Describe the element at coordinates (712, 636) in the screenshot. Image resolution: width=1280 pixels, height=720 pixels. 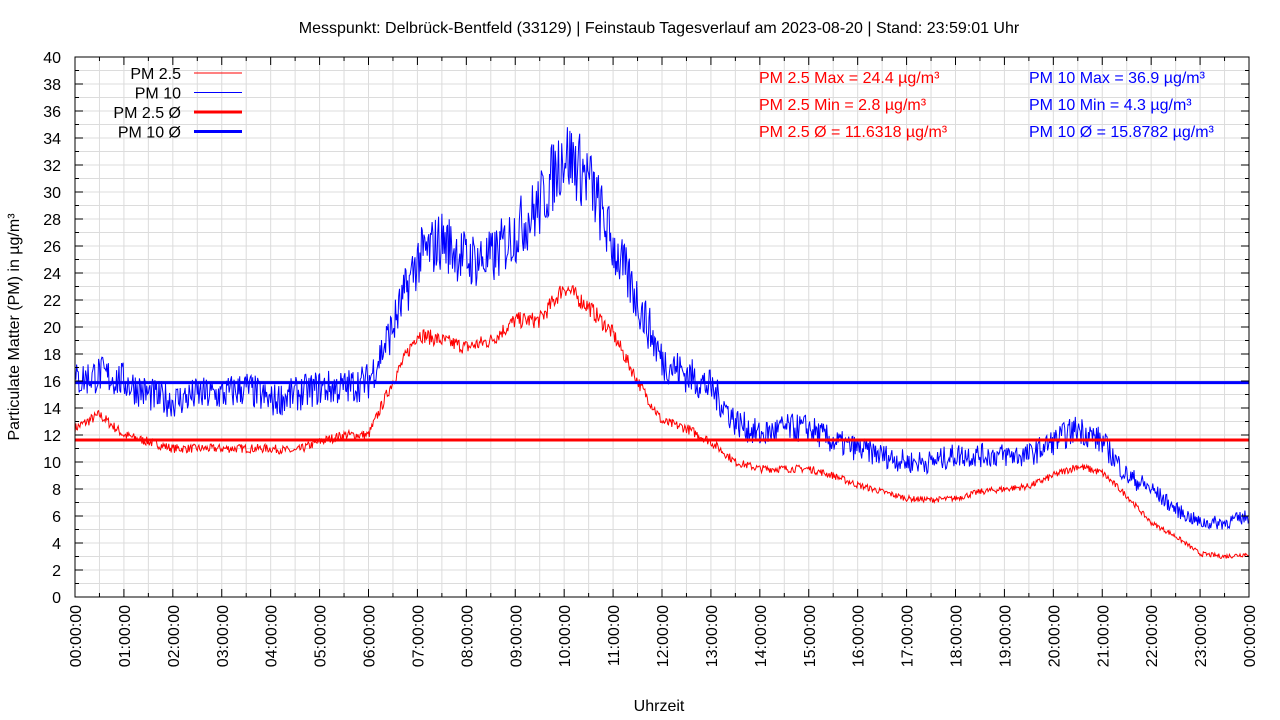
I see `x-tick-label: 13:00:00` at that location.